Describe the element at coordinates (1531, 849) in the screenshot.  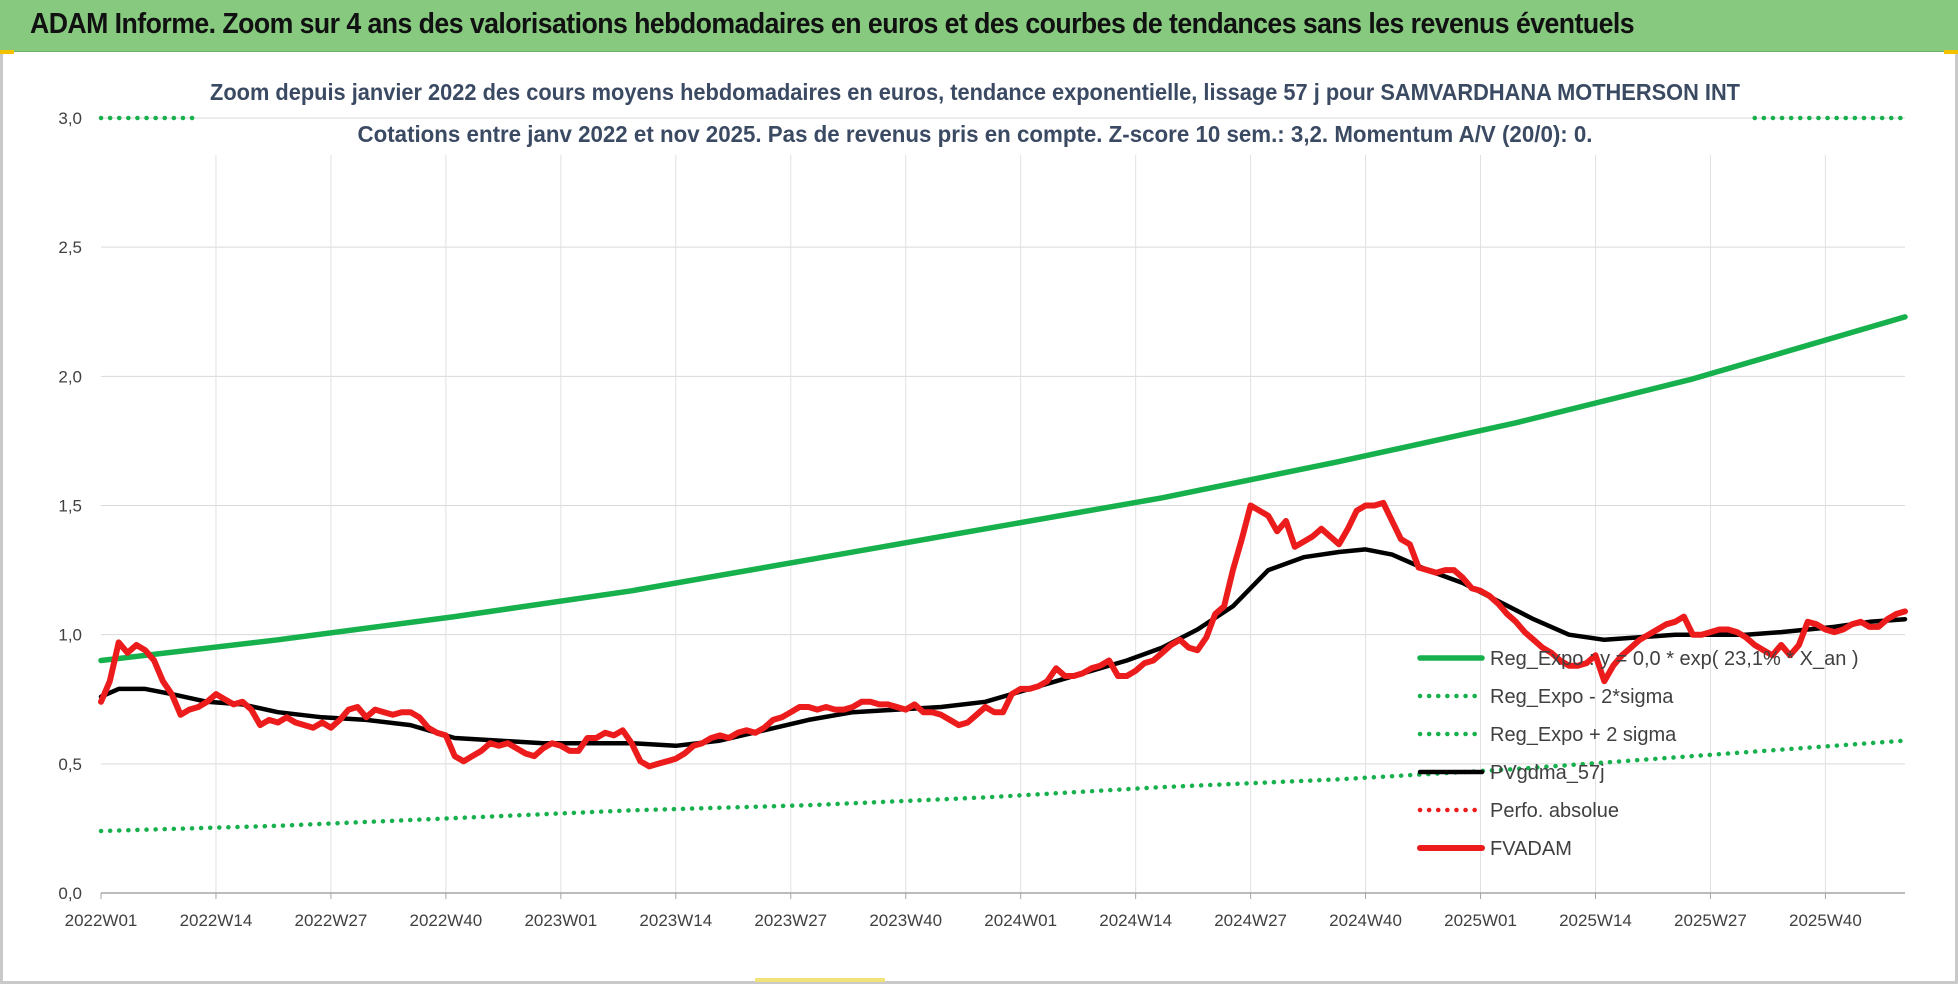
I see `legend-label-6: FVADAM` at that location.